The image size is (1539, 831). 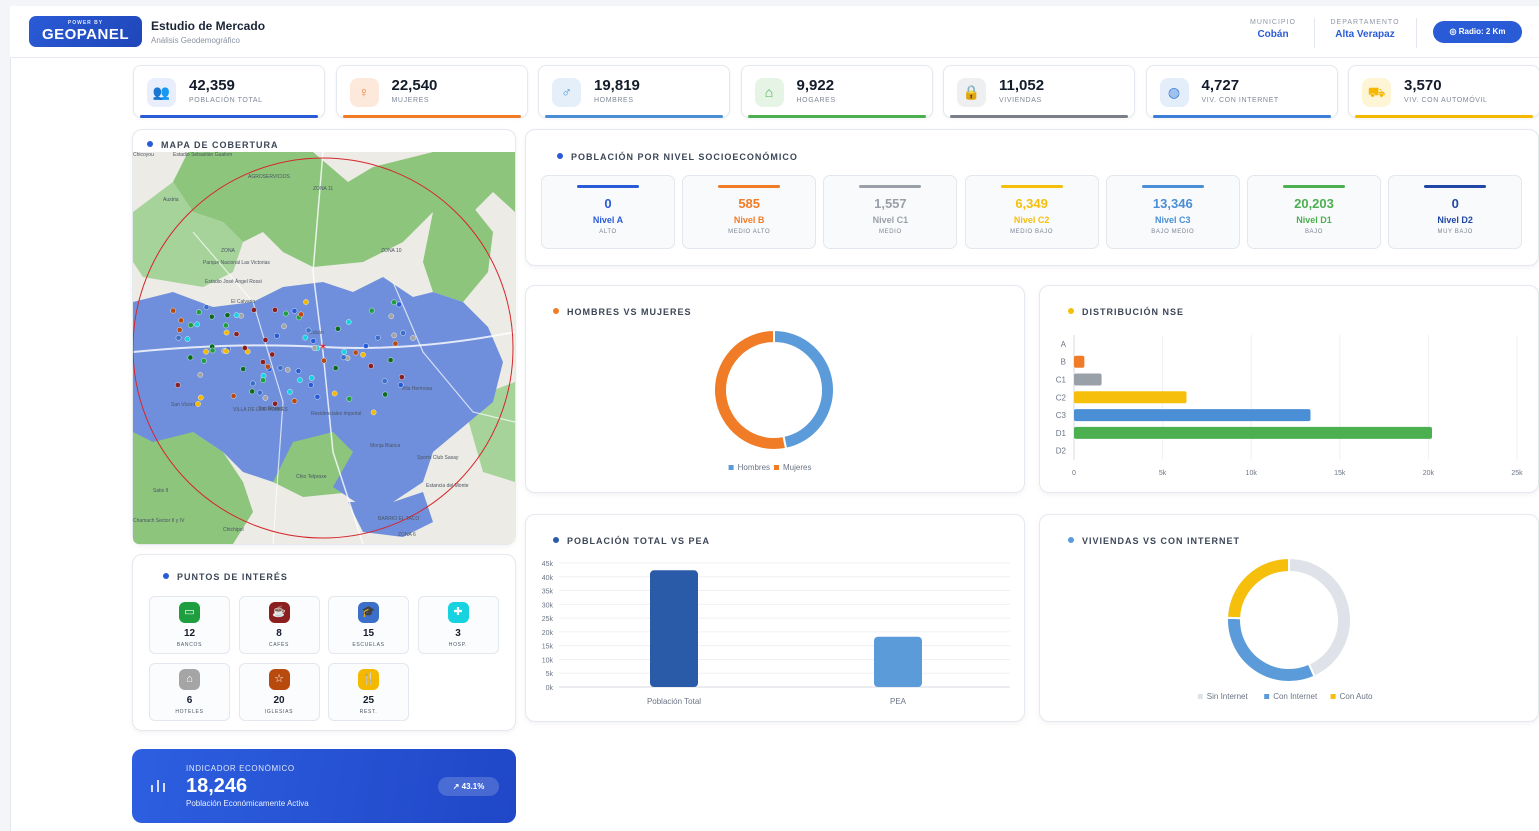 What do you see at coordinates (85, 31) in the screenshot?
I see `geopanel-logo: POWER BY GEOPANEL` at bounding box center [85, 31].